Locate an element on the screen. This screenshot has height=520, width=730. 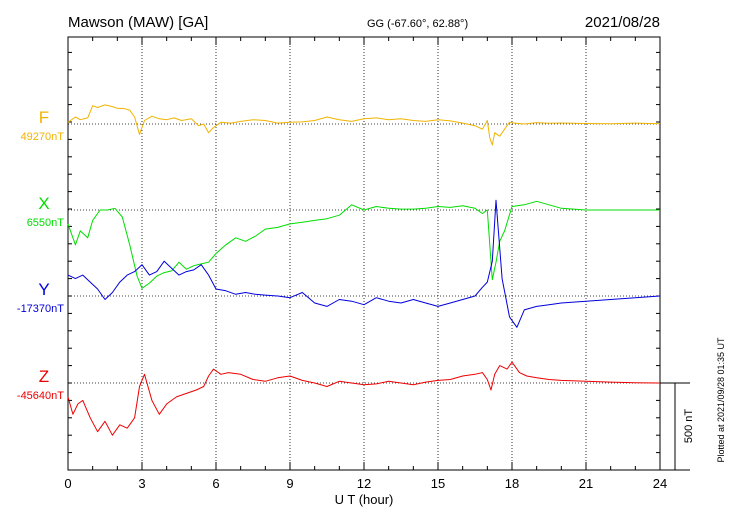
series-z is located at coordinates (364, 398).